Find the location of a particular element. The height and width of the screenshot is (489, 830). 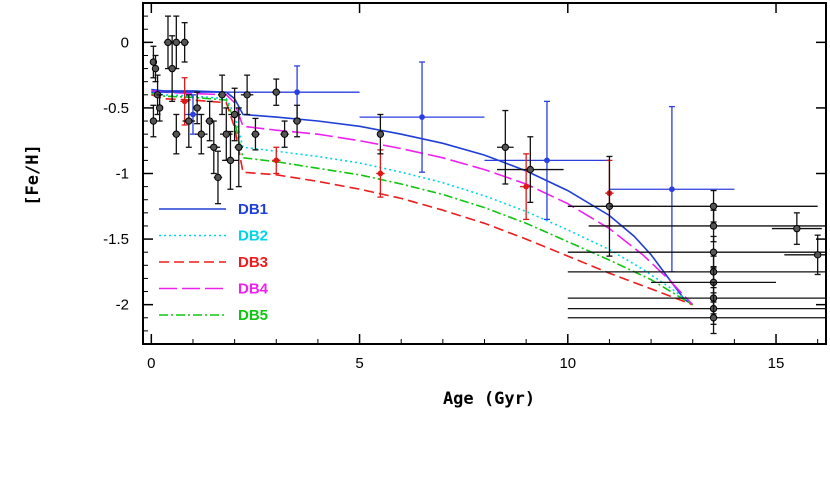

legend: DB1 DB2 DB3 DB4 DB5 is located at coordinates (214, 262).